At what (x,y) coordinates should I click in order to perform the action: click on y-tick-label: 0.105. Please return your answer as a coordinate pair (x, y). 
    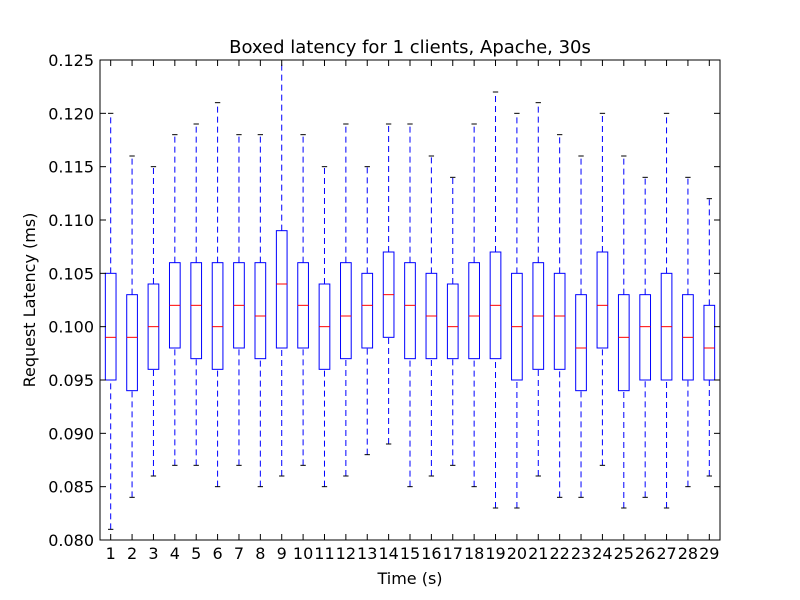
    Looking at the image, I should click on (71, 273).